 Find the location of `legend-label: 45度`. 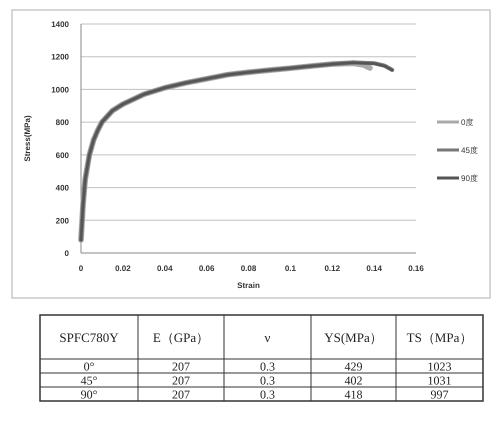

legend-label: 45度 is located at coordinates (469, 150).